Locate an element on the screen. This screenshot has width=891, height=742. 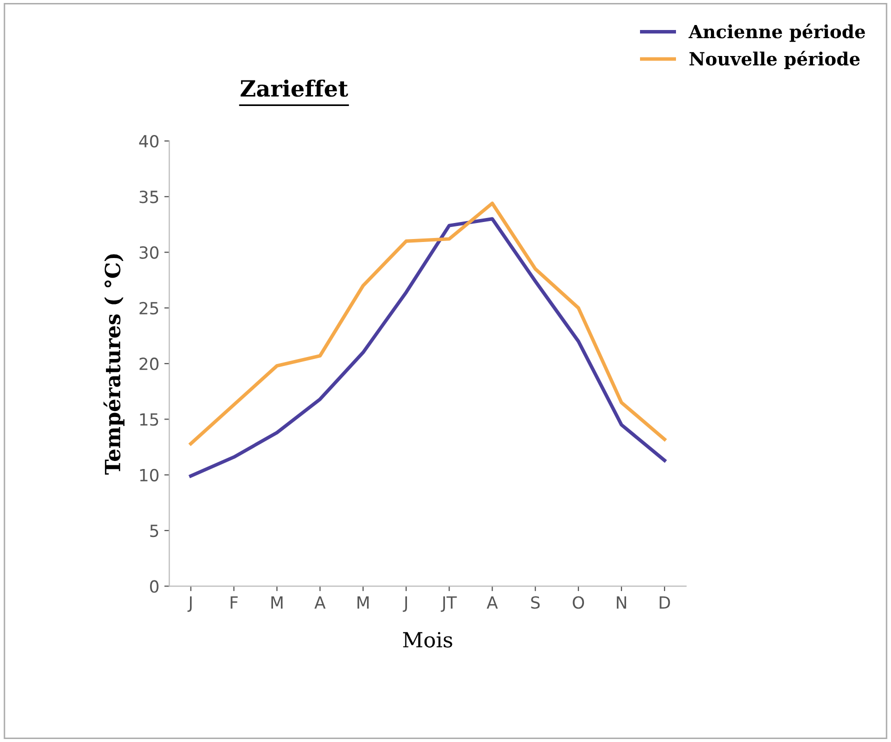
legend-label: Nouvelle période is located at coordinates (774, 60).